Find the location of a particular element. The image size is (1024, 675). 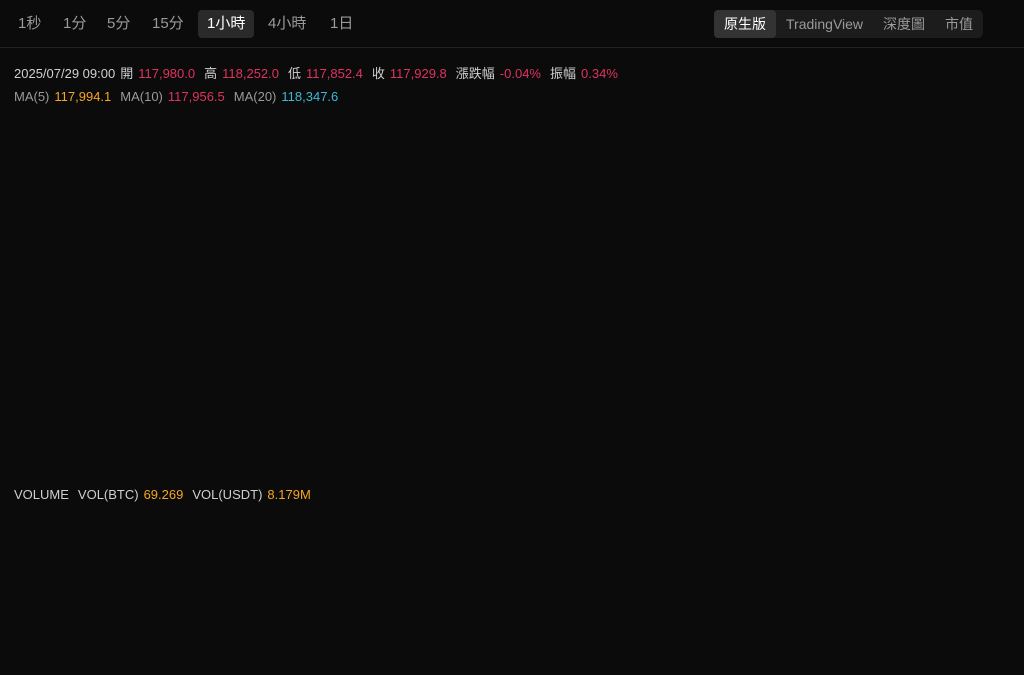

volume-tick-label: 2K is located at coordinates (960, 491).